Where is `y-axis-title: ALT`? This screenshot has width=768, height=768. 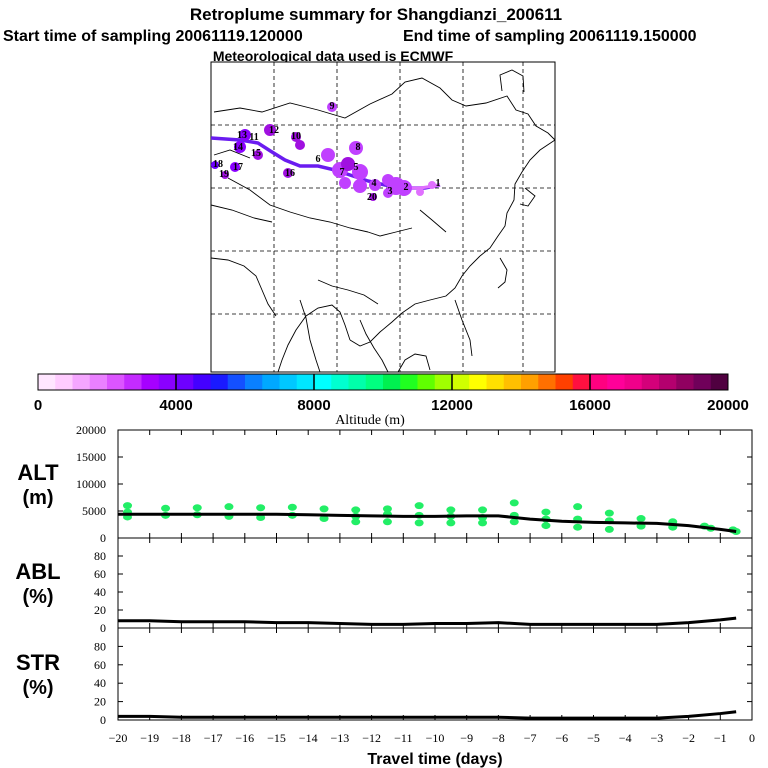
y-axis-title: ALT is located at coordinates (38, 472).